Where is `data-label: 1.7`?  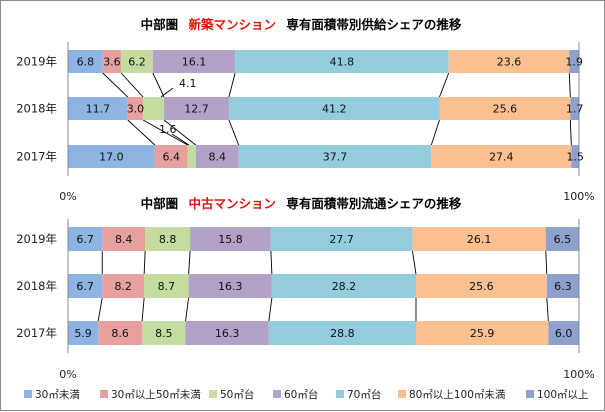 data-label: 1.7 is located at coordinates (575, 109).